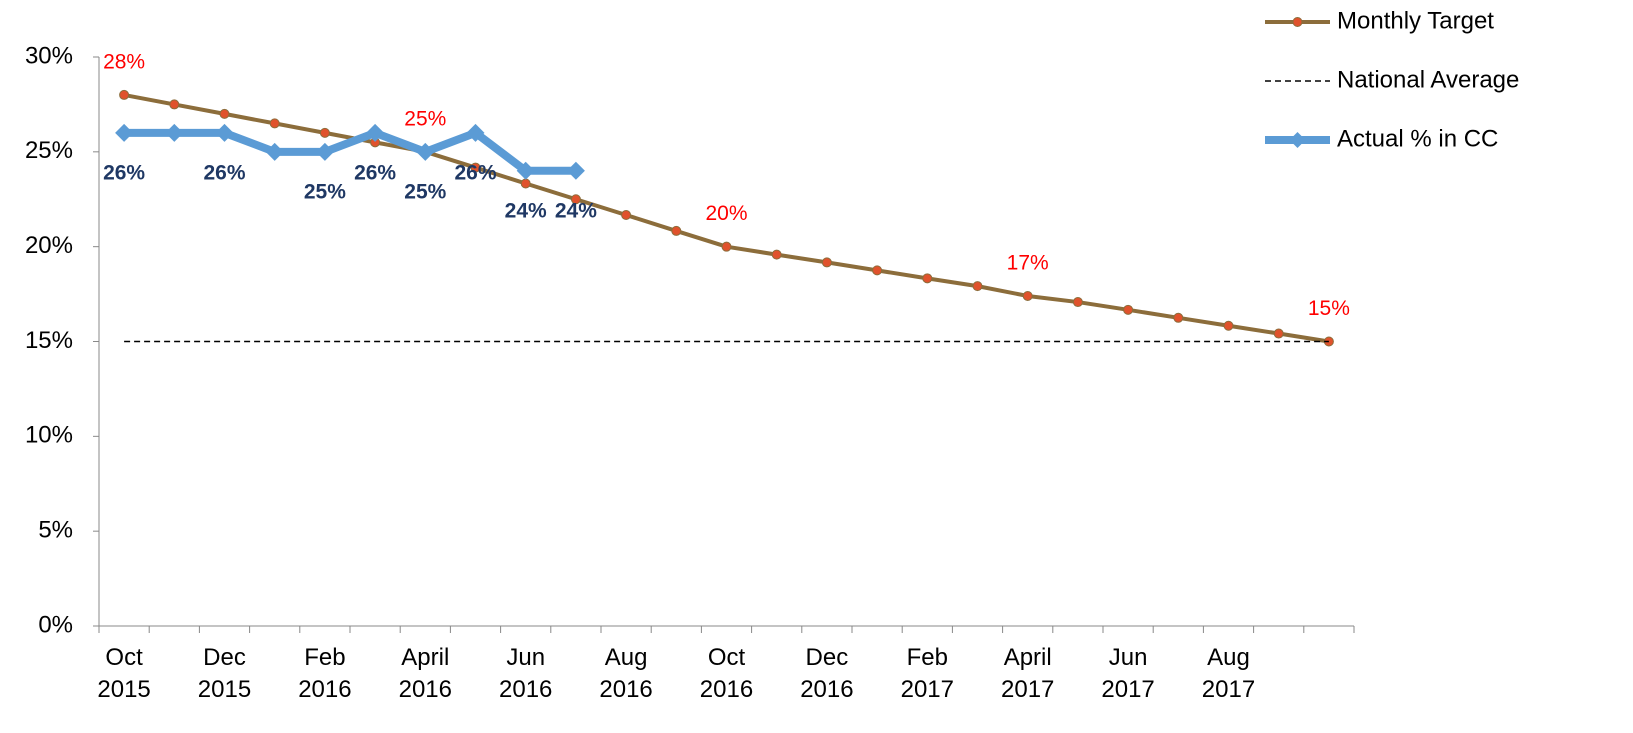  What do you see at coordinates (49, 245) in the screenshot?
I see `y-tick-label: 20%` at bounding box center [49, 245].